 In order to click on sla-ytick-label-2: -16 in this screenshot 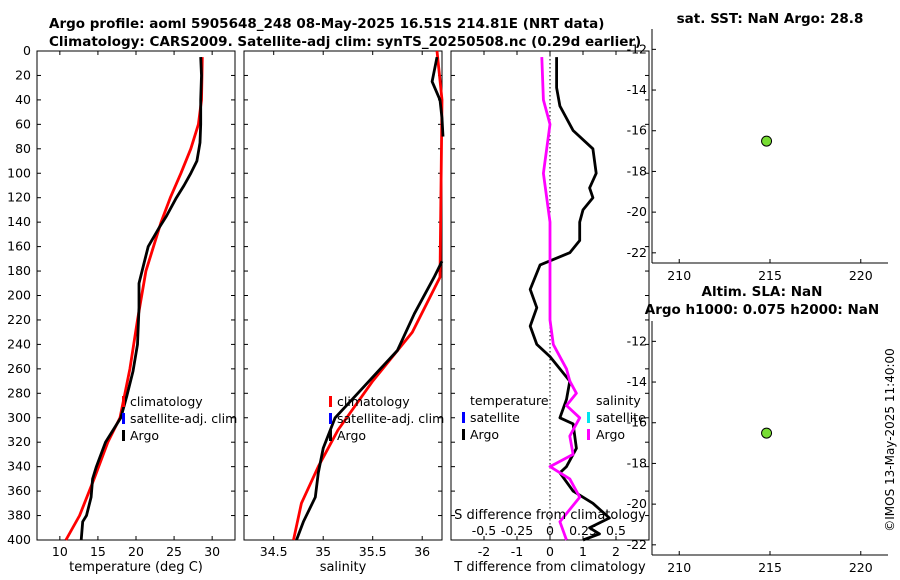, I will do `click(637, 422)`.